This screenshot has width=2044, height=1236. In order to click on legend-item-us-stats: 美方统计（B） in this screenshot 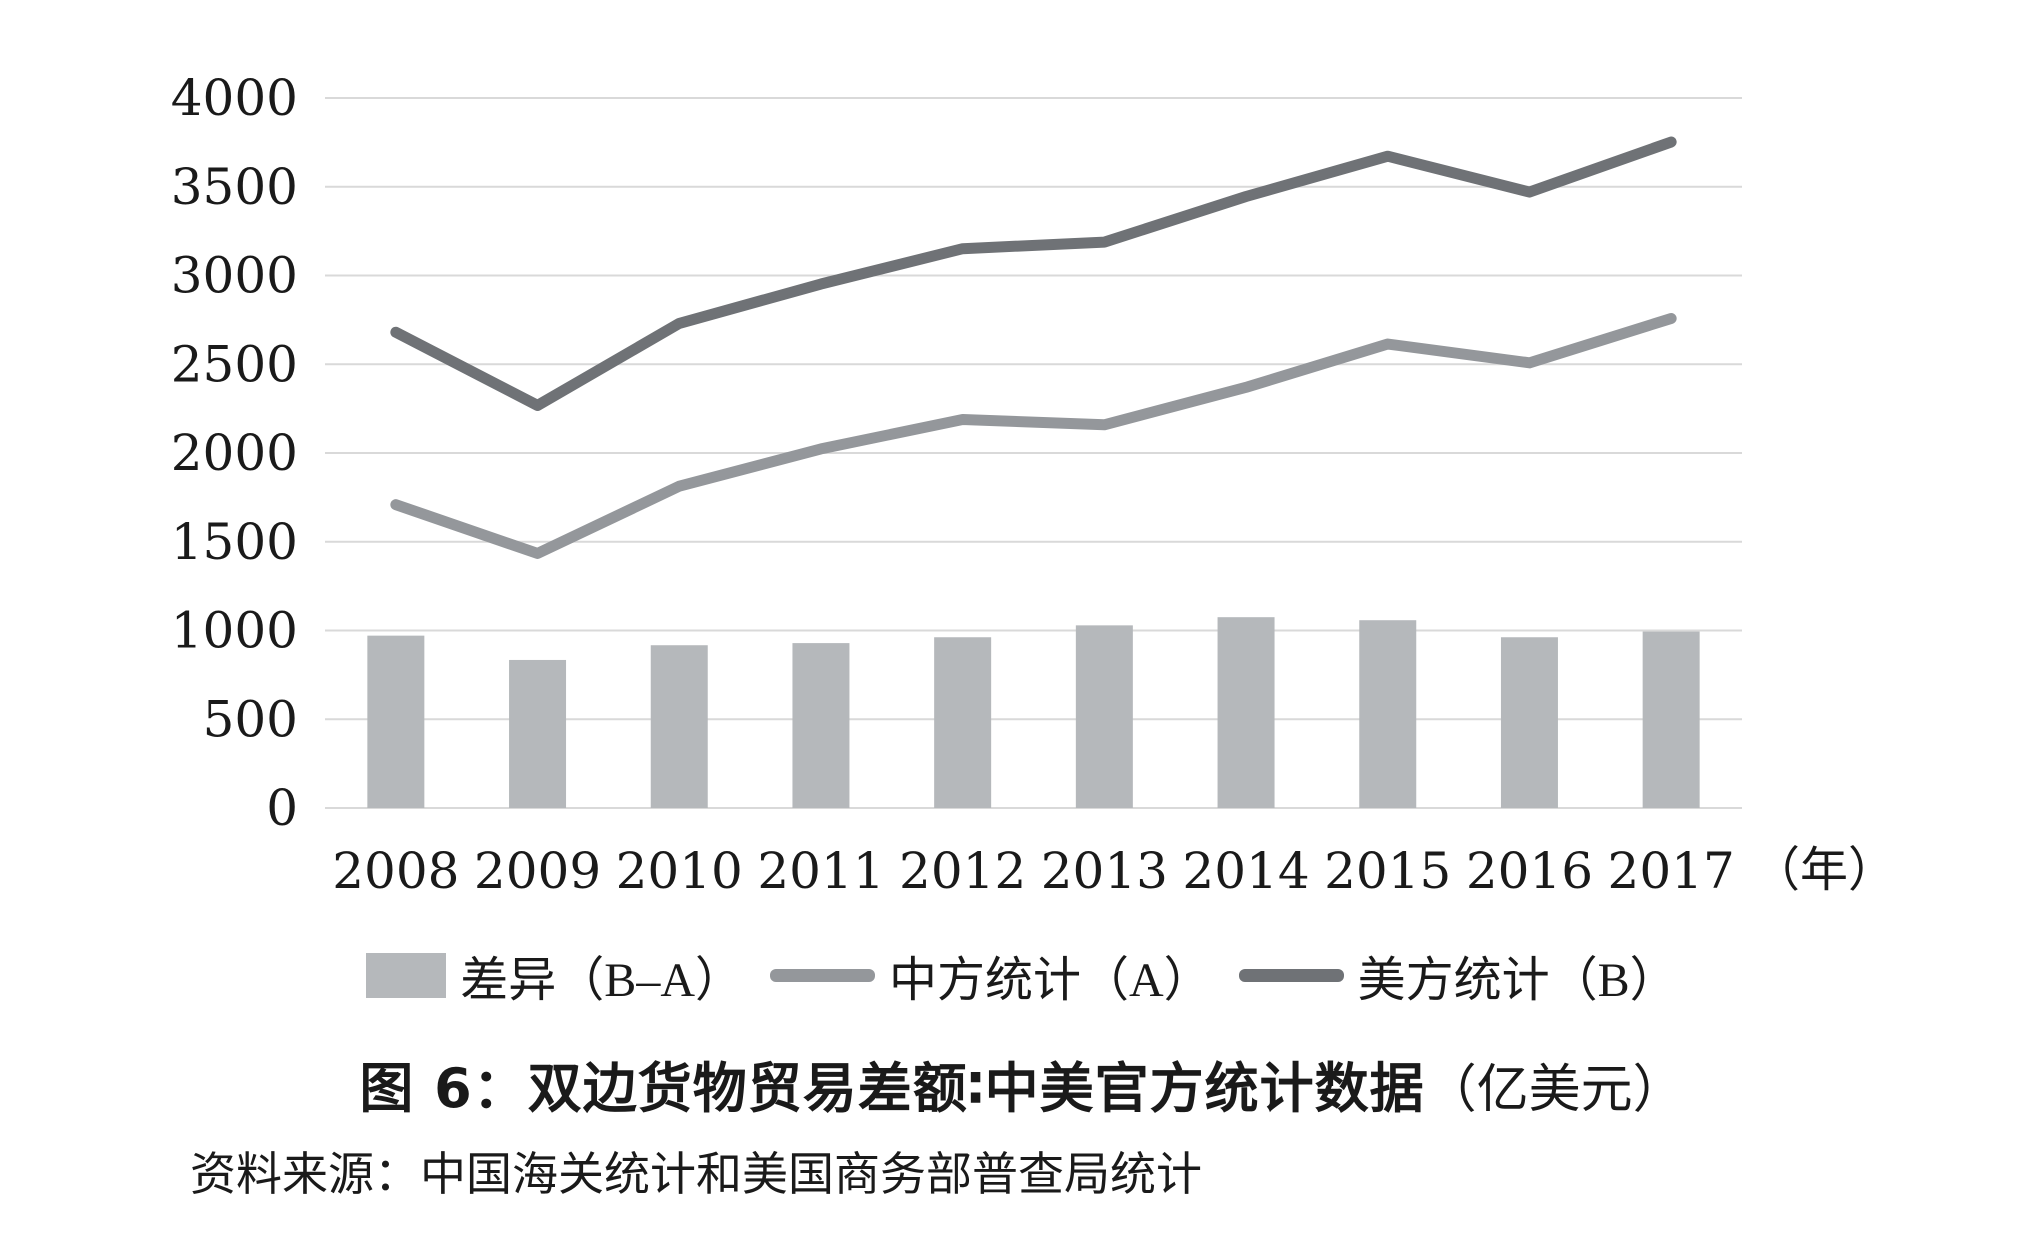, I will do `click(1458, 975)`.